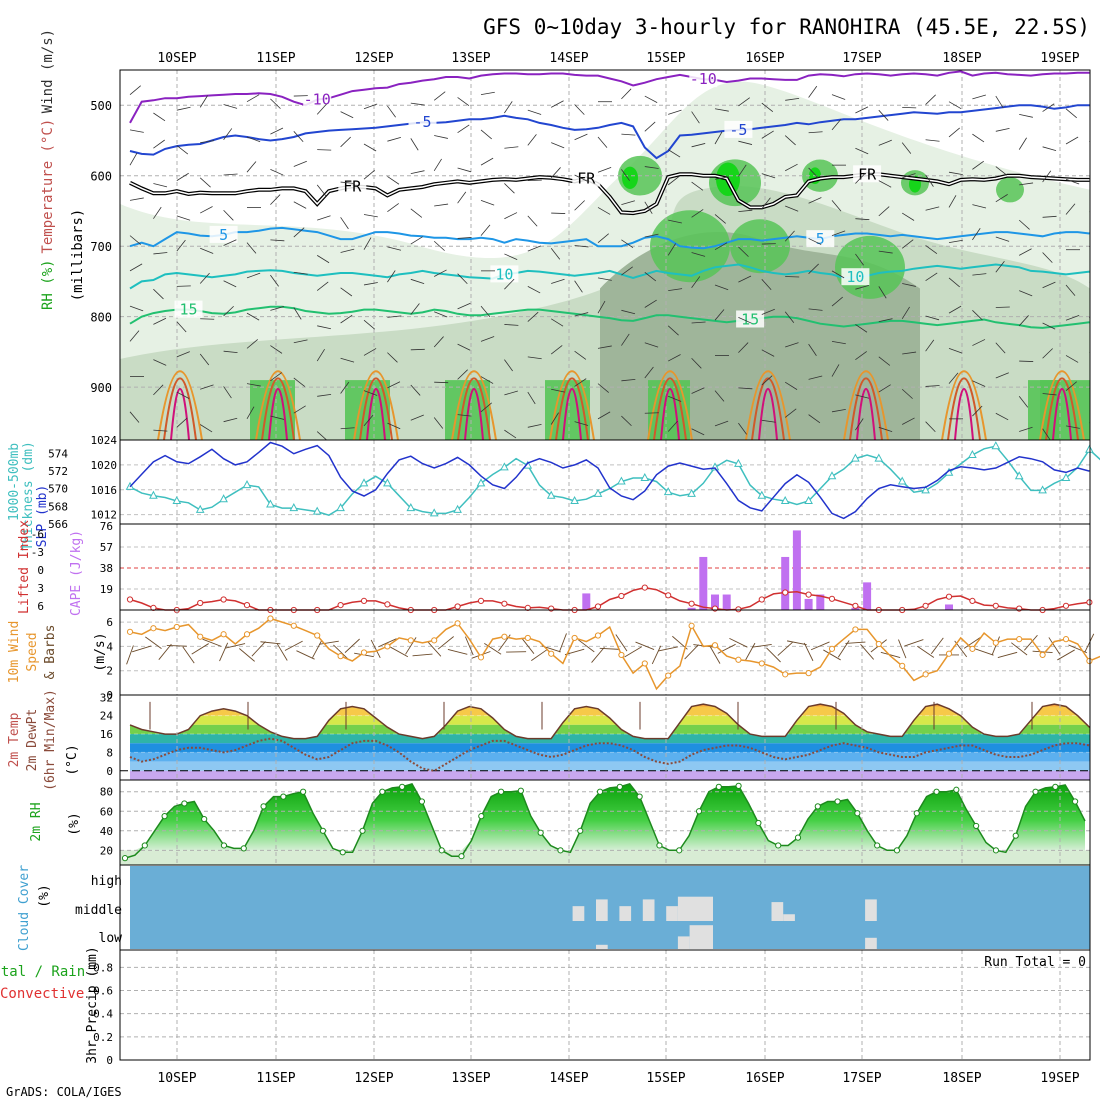  What do you see at coordinates (764, 58) in the screenshot?
I see `date-tick-top: 16SEP` at bounding box center [764, 58].